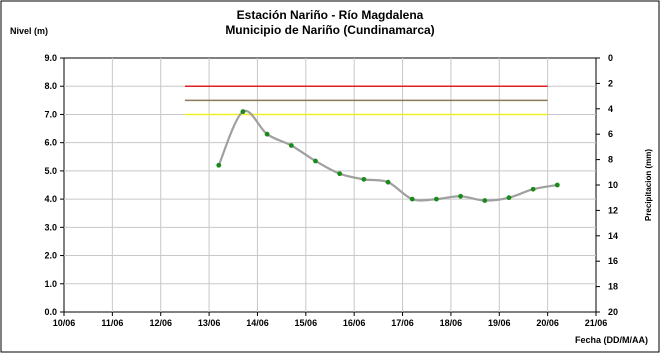  What do you see at coordinates (613, 287) in the screenshot?
I see `y2-tick-label: 18` at bounding box center [613, 287].